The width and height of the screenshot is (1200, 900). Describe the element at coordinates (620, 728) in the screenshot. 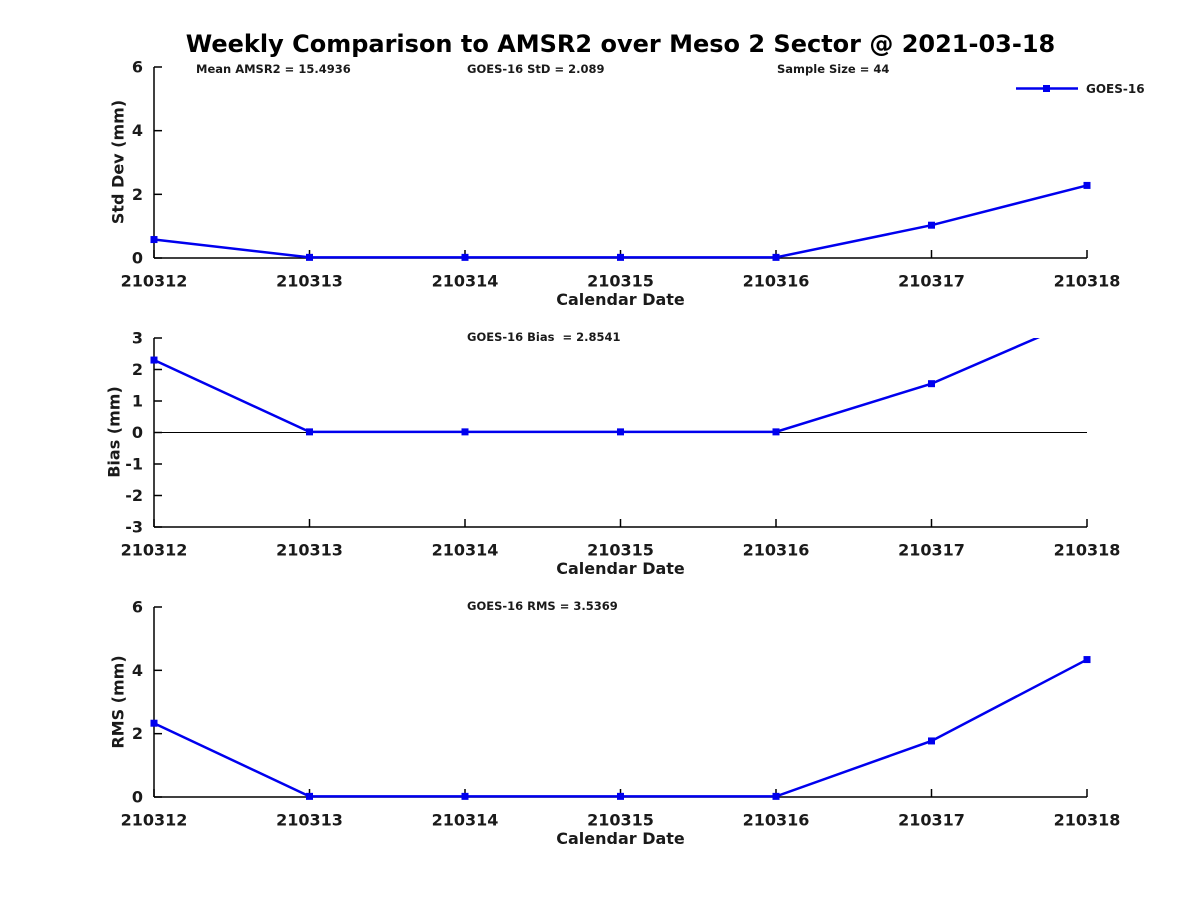

I see `data-line-rms` at that location.